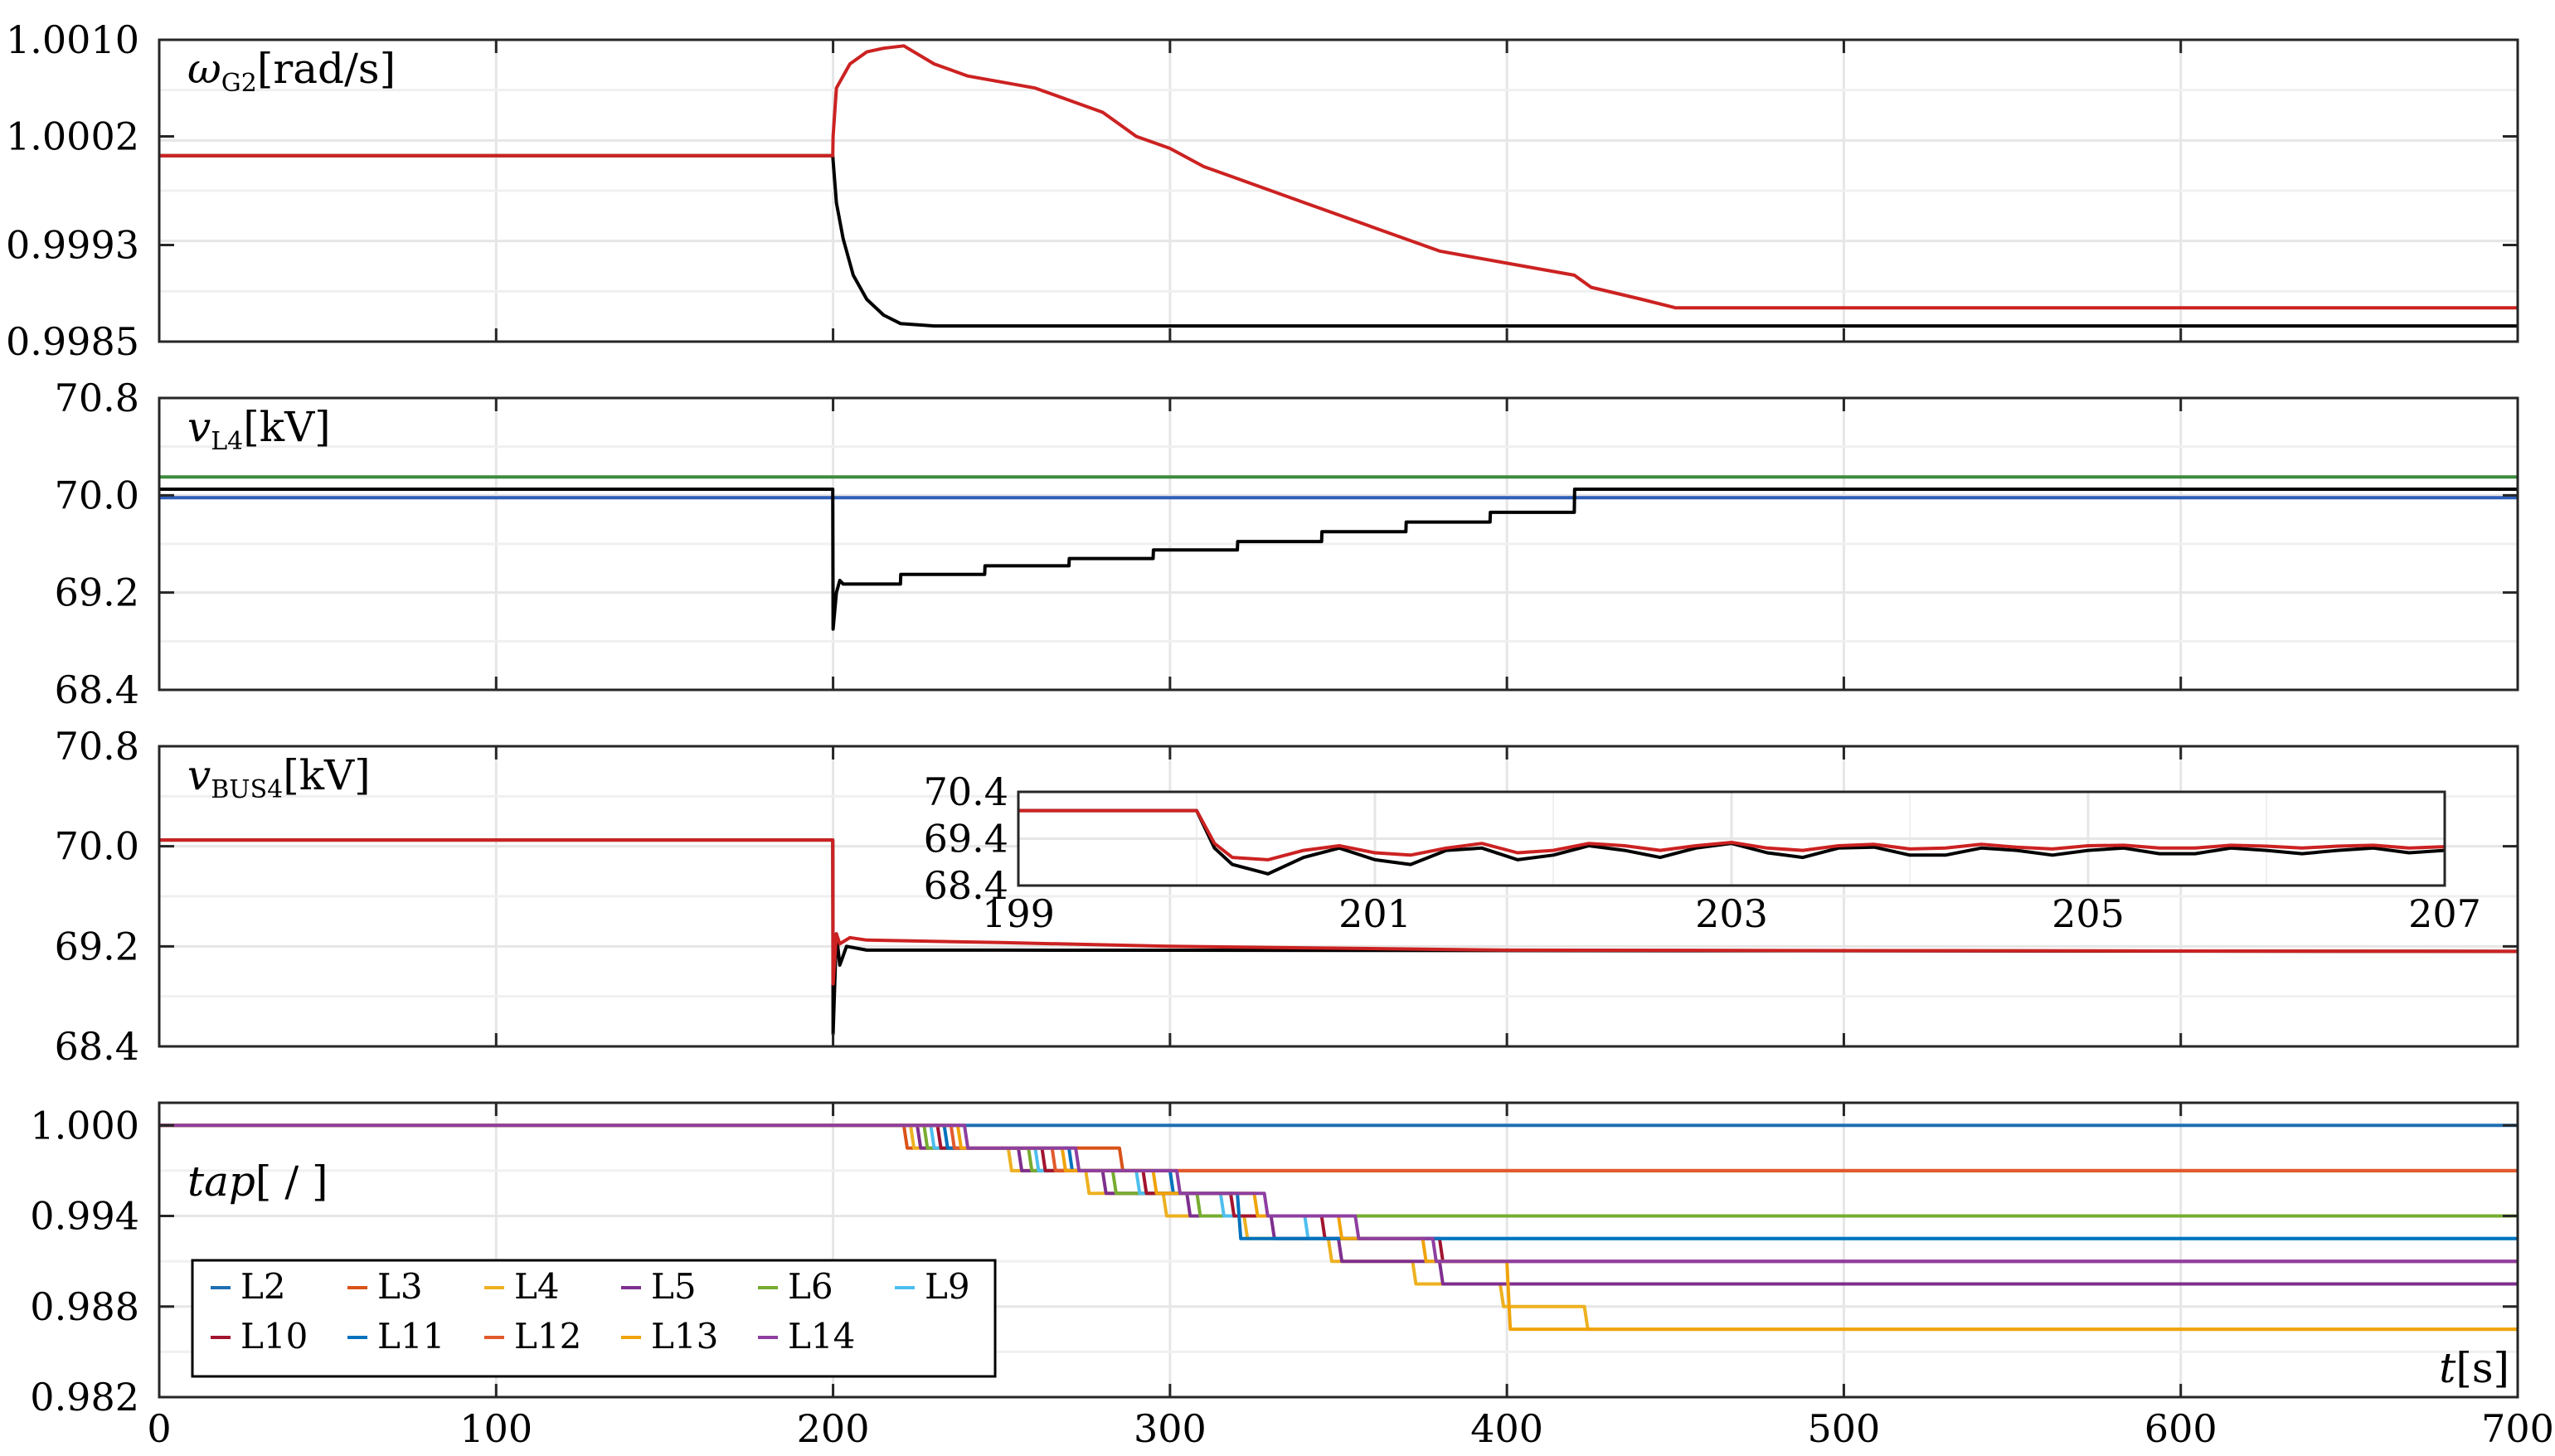 The height and width of the screenshot is (1456, 2555). I want to click on y-tick-label: 1.0002, so click(72, 136).